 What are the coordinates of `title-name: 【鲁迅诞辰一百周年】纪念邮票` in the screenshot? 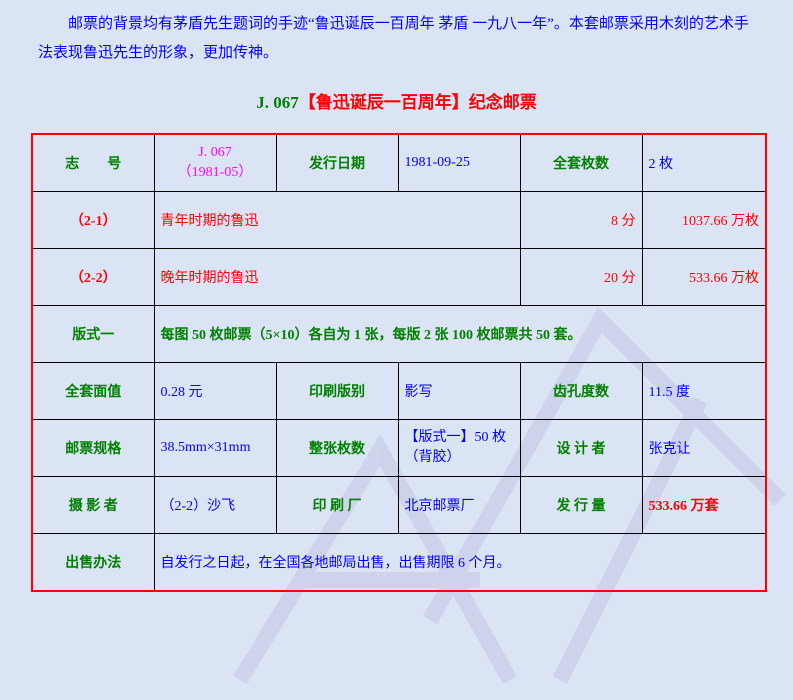 It's located at (417, 102).